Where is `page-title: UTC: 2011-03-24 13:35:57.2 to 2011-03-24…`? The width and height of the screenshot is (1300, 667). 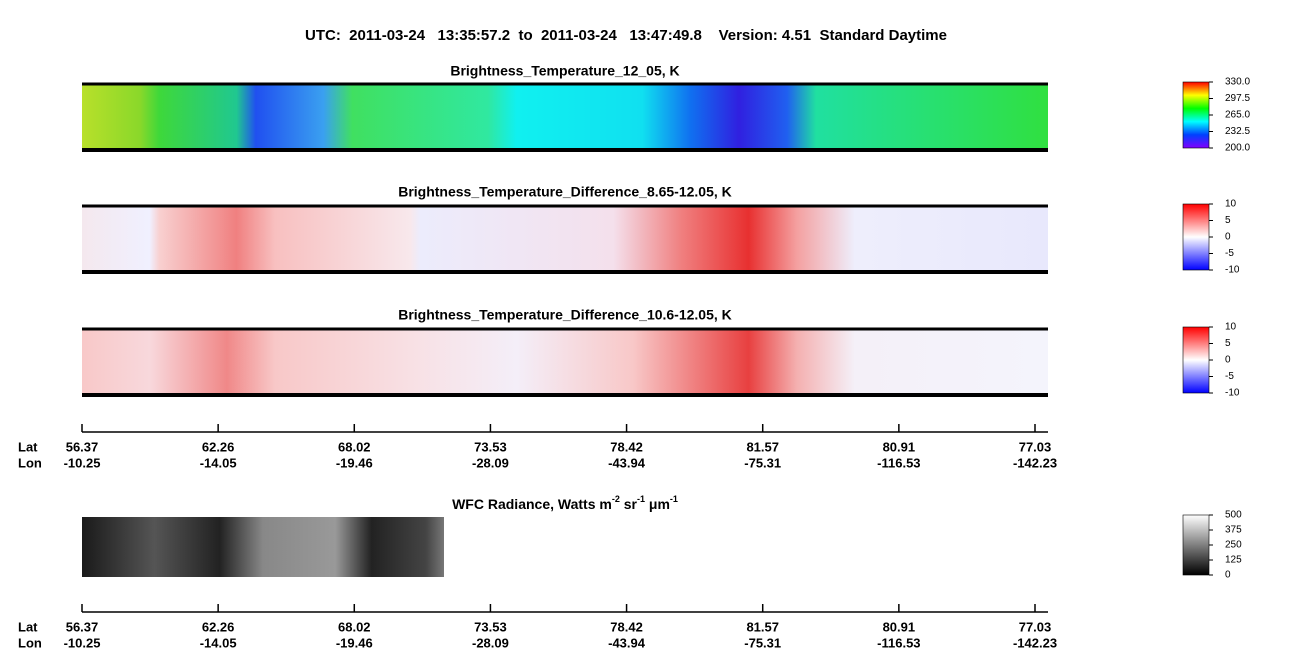 page-title: UTC: 2011-03-24 13:35:57.2 to 2011-03-24… is located at coordinates (626, 35).